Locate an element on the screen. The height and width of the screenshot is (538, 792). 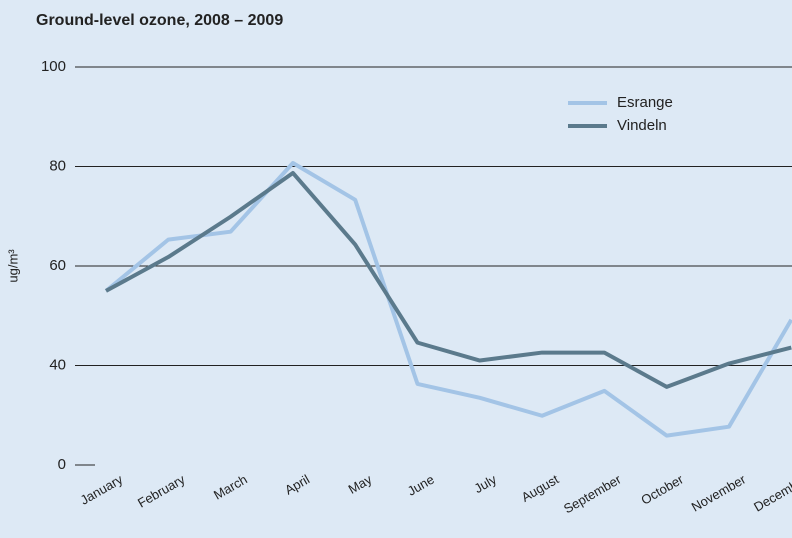
x-tick-label: December is located at coordinates (771, 492).